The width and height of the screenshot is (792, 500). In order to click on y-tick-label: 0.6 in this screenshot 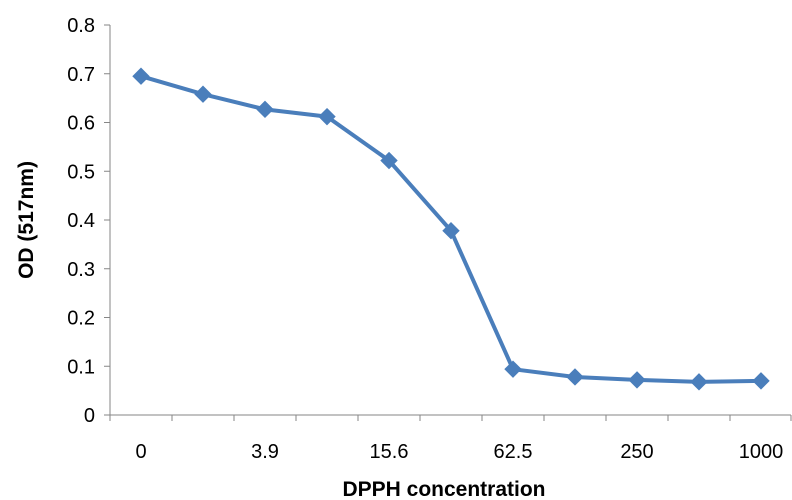, I will do `click(81, 124)`.